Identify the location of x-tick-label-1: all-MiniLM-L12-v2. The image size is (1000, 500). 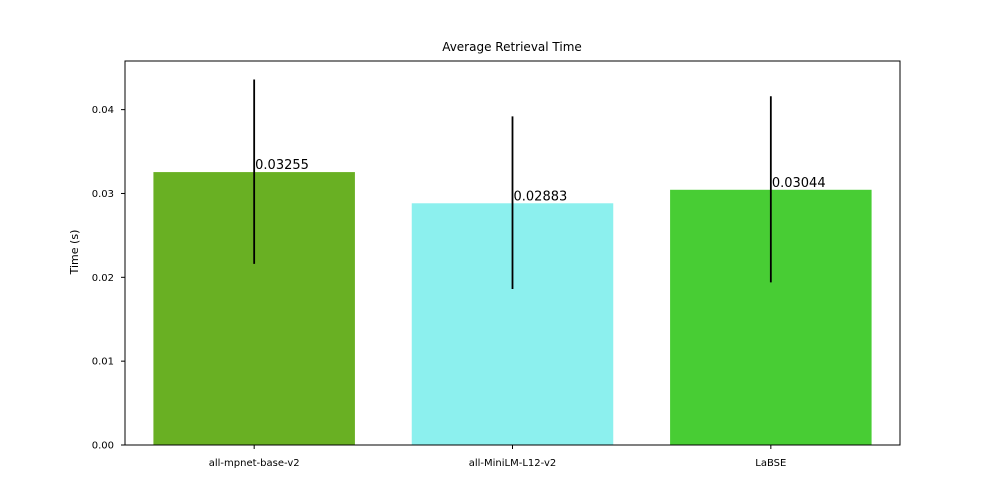
(513, 463).